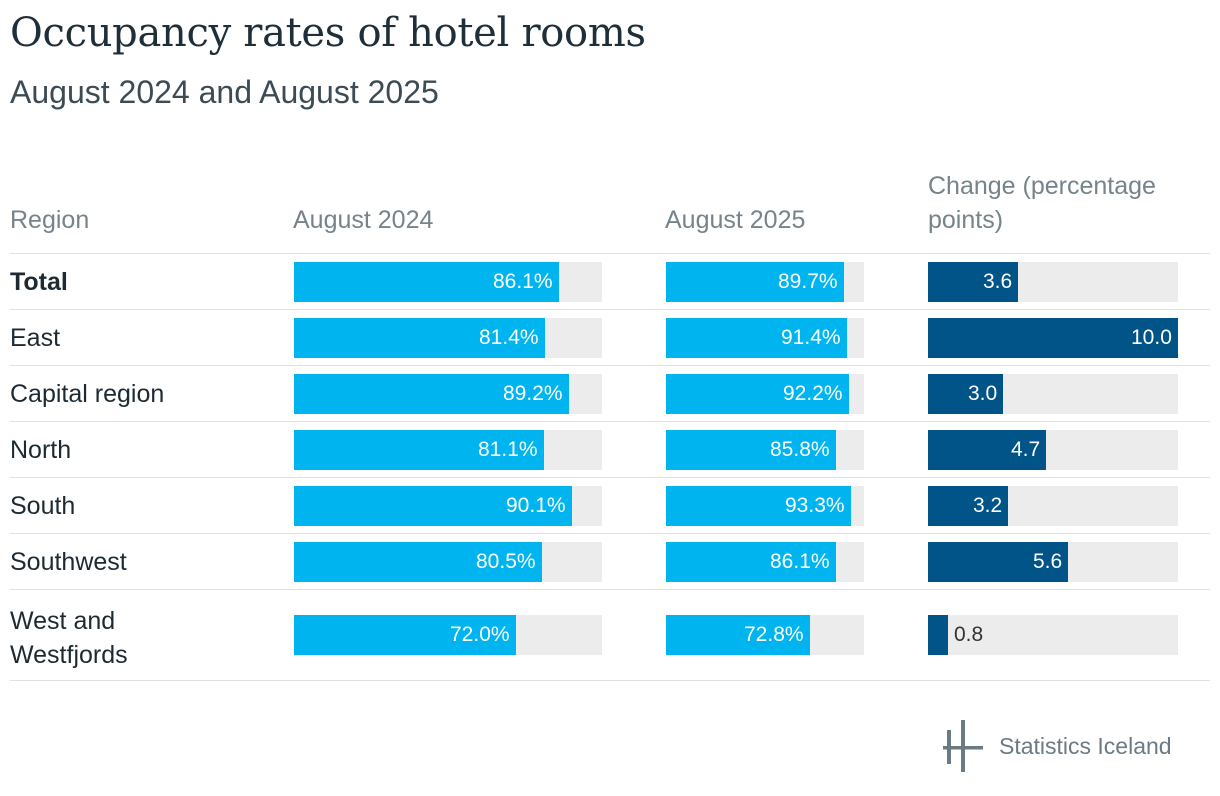  Describe the element at coordinates (509, 337) in the screenshot. I see `data-label: 81.4%` at that location.